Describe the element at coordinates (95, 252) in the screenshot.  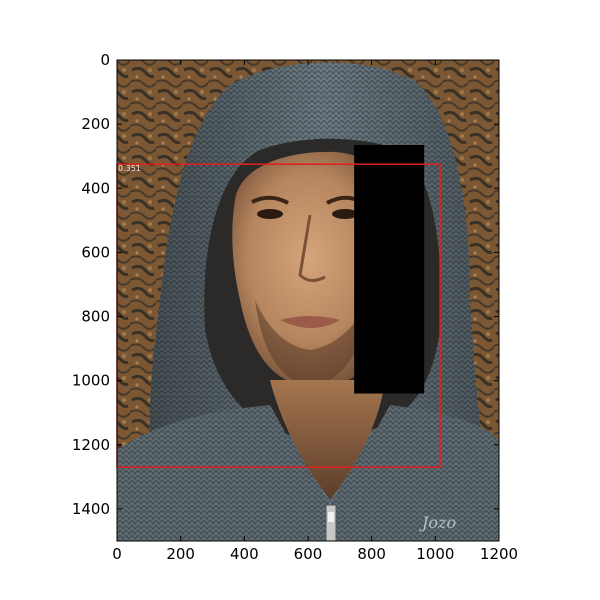
I see `y-tick-label: 600` at that location.